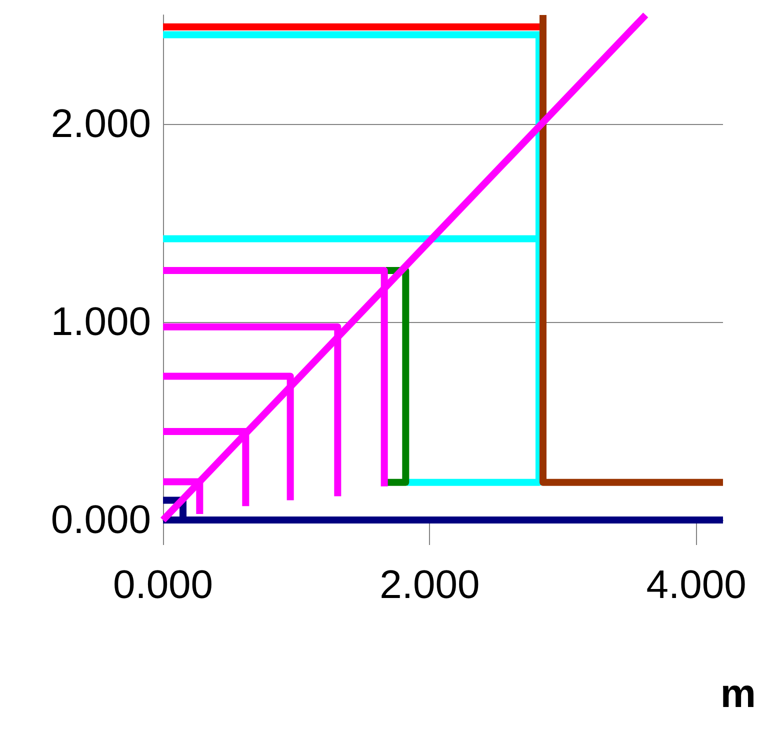  Describe the element at coordinates (100, 520) in the screenshot. I see `y-tick-label: 0.000` at that location.